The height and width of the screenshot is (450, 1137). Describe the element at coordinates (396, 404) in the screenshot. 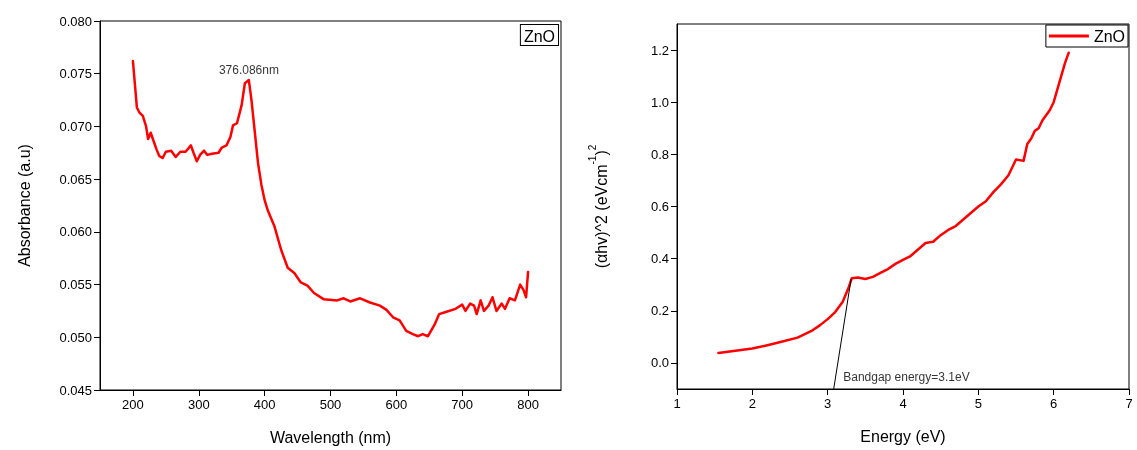

I see `x-tick-label: 600` at that location.